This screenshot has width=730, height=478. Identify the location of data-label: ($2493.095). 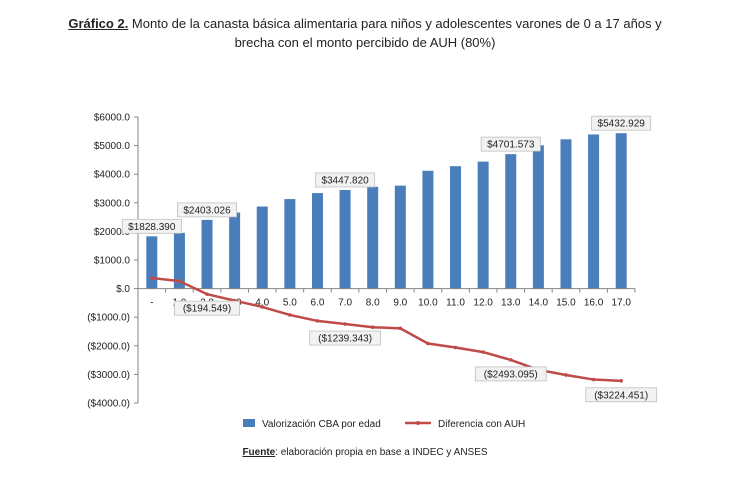
(511, 374).